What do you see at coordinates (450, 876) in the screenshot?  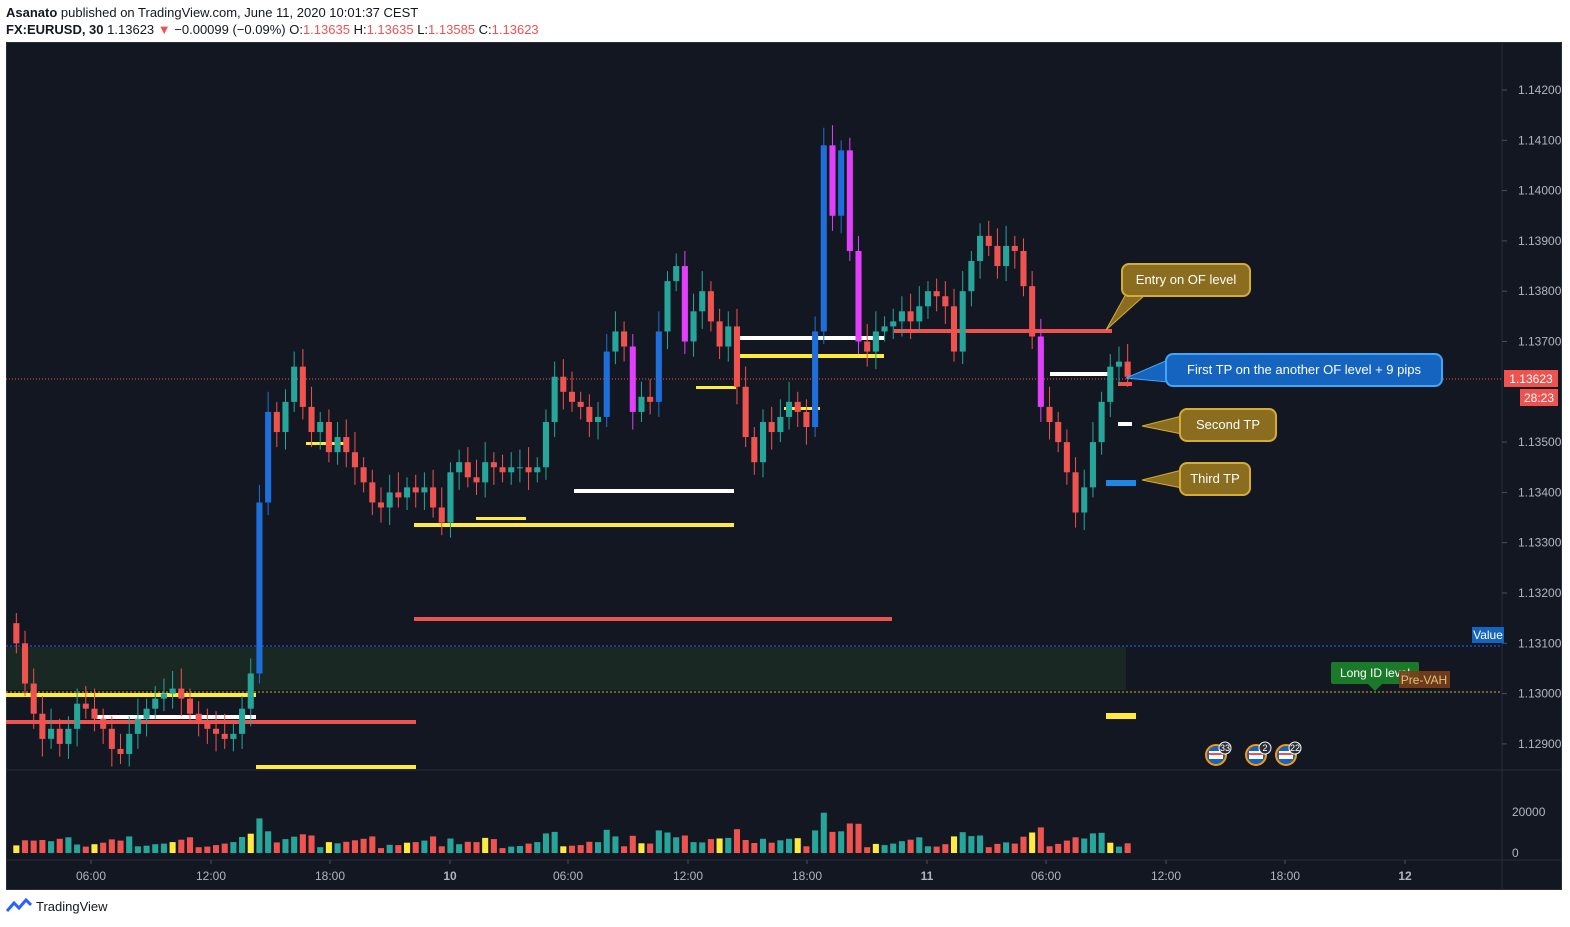 I see `time-tick-label: 10` at bounding box center [450, 876].